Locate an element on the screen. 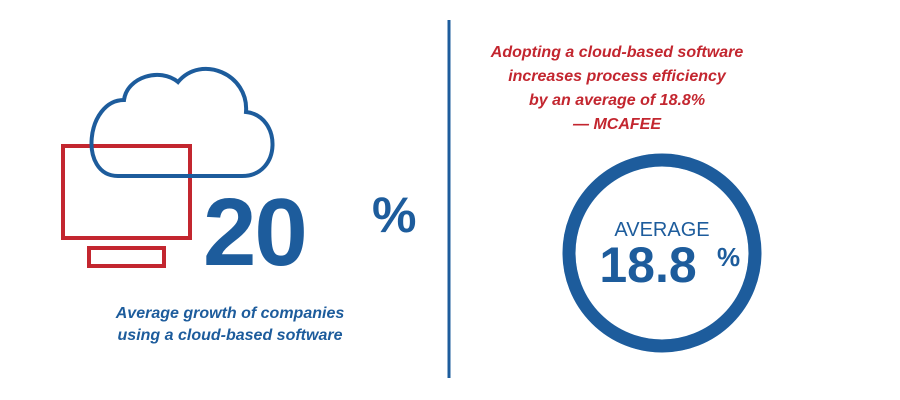 Image resolution: width=900 pixels, height=400 pixels. gauge-label: AVERAGE is located at coordinates (661, 230).